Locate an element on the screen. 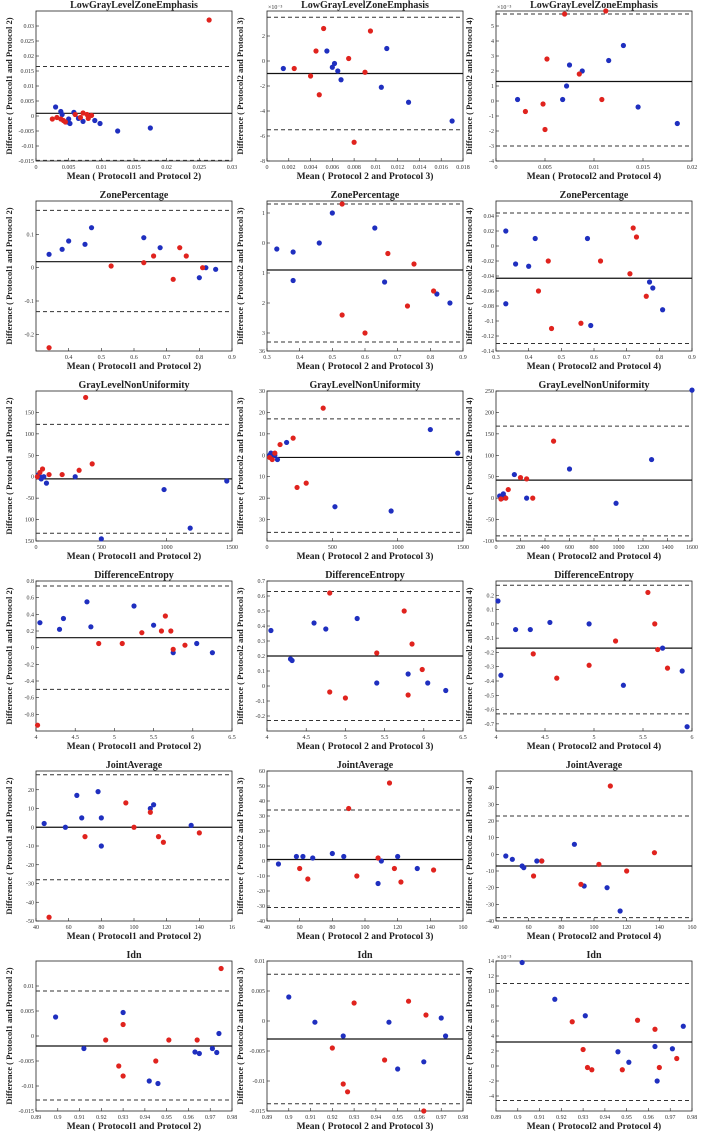 The image size is (705, 1142). y-tick-label: 0.025 is located at coordinates (28, 42).